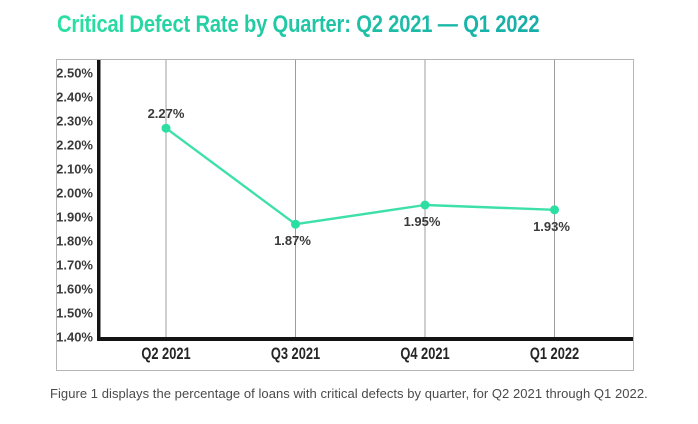 The image size is (698, 424). I want to click on data-point-label: 1.87%, so click(292, 240).